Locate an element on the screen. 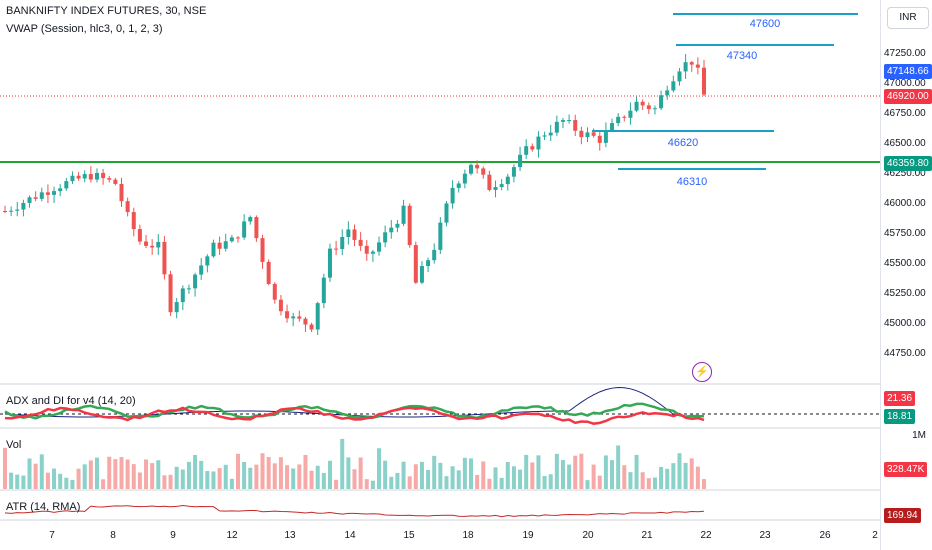 This screenshot has height=550, width=932. currency-button: INR is located at coordinates (908, 18).